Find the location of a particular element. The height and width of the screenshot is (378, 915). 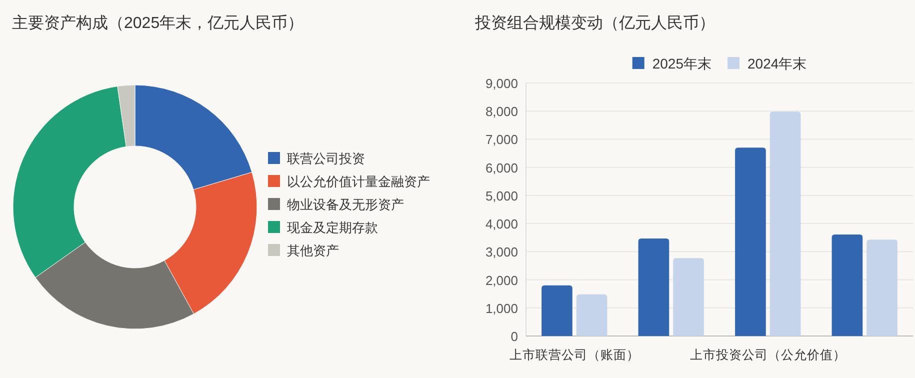

y-tick-label: 8,000 is located at coordinates (501, 112).